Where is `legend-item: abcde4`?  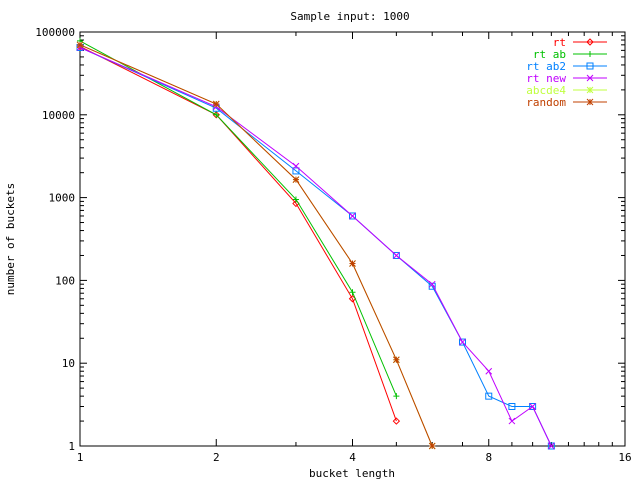
legend-item: abcde4 is located at coordinates (566, 90).